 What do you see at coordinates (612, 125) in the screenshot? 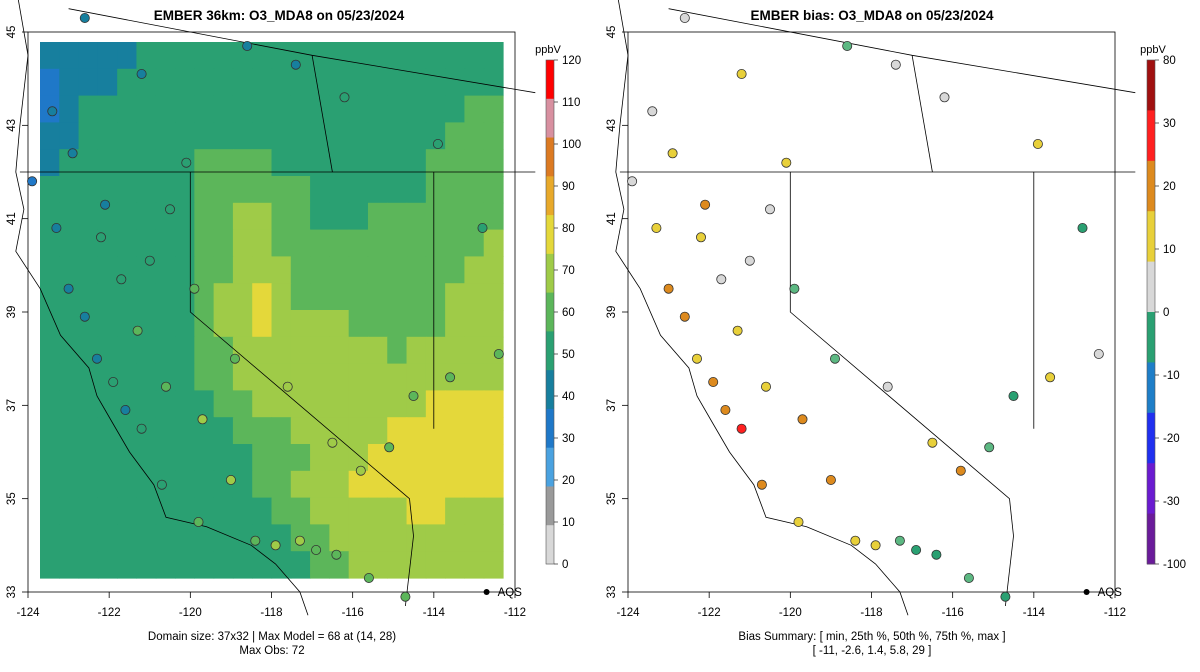
I see `y-tick-label: 43` at bounding box center [612, 125].